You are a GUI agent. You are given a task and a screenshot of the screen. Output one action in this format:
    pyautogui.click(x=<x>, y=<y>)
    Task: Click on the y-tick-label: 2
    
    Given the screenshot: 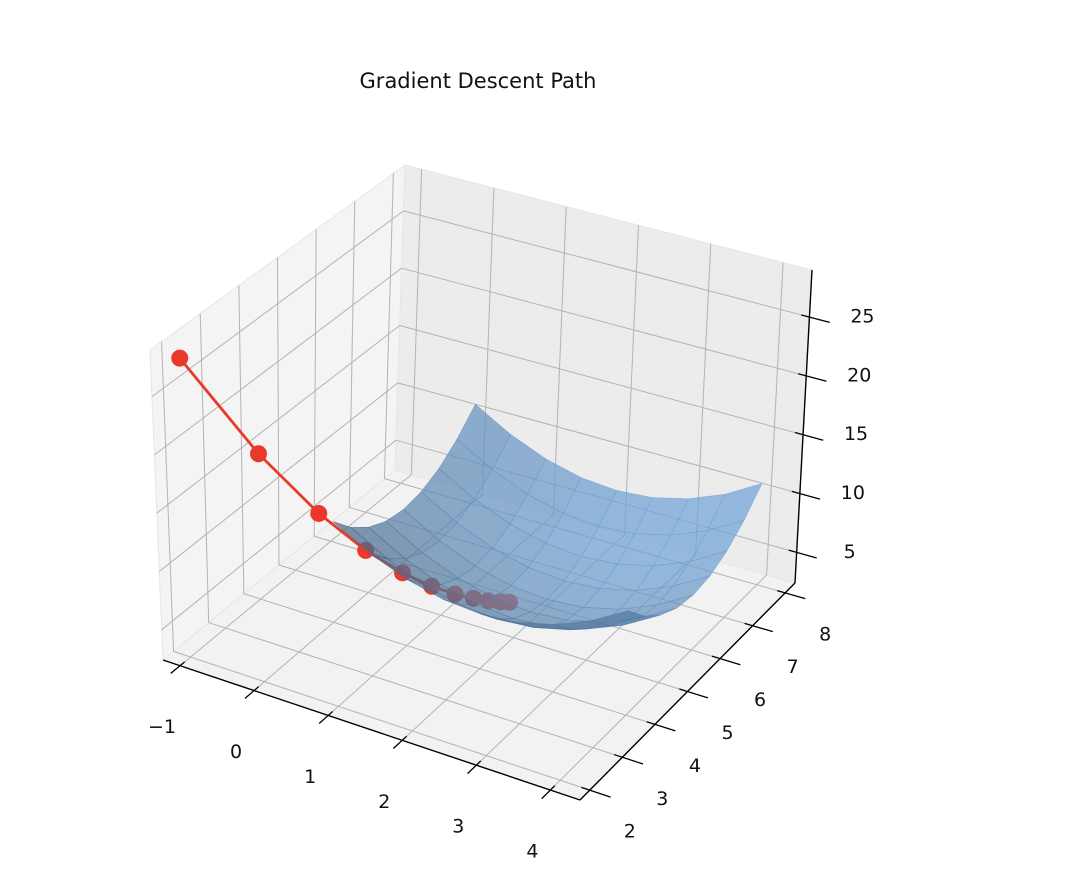 What is the action you would take?
    pyautogui.click(x=630, y=832)
    